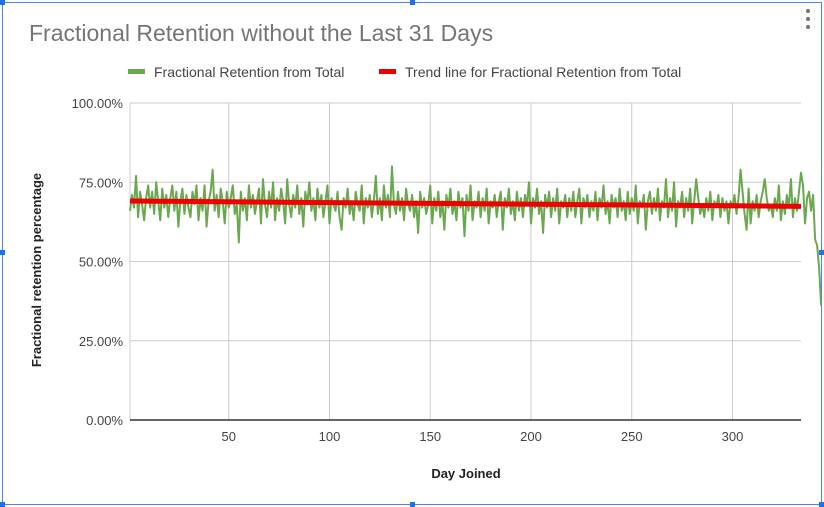  I want to click on y-tick-label: 25.00%, so click(101, 341).